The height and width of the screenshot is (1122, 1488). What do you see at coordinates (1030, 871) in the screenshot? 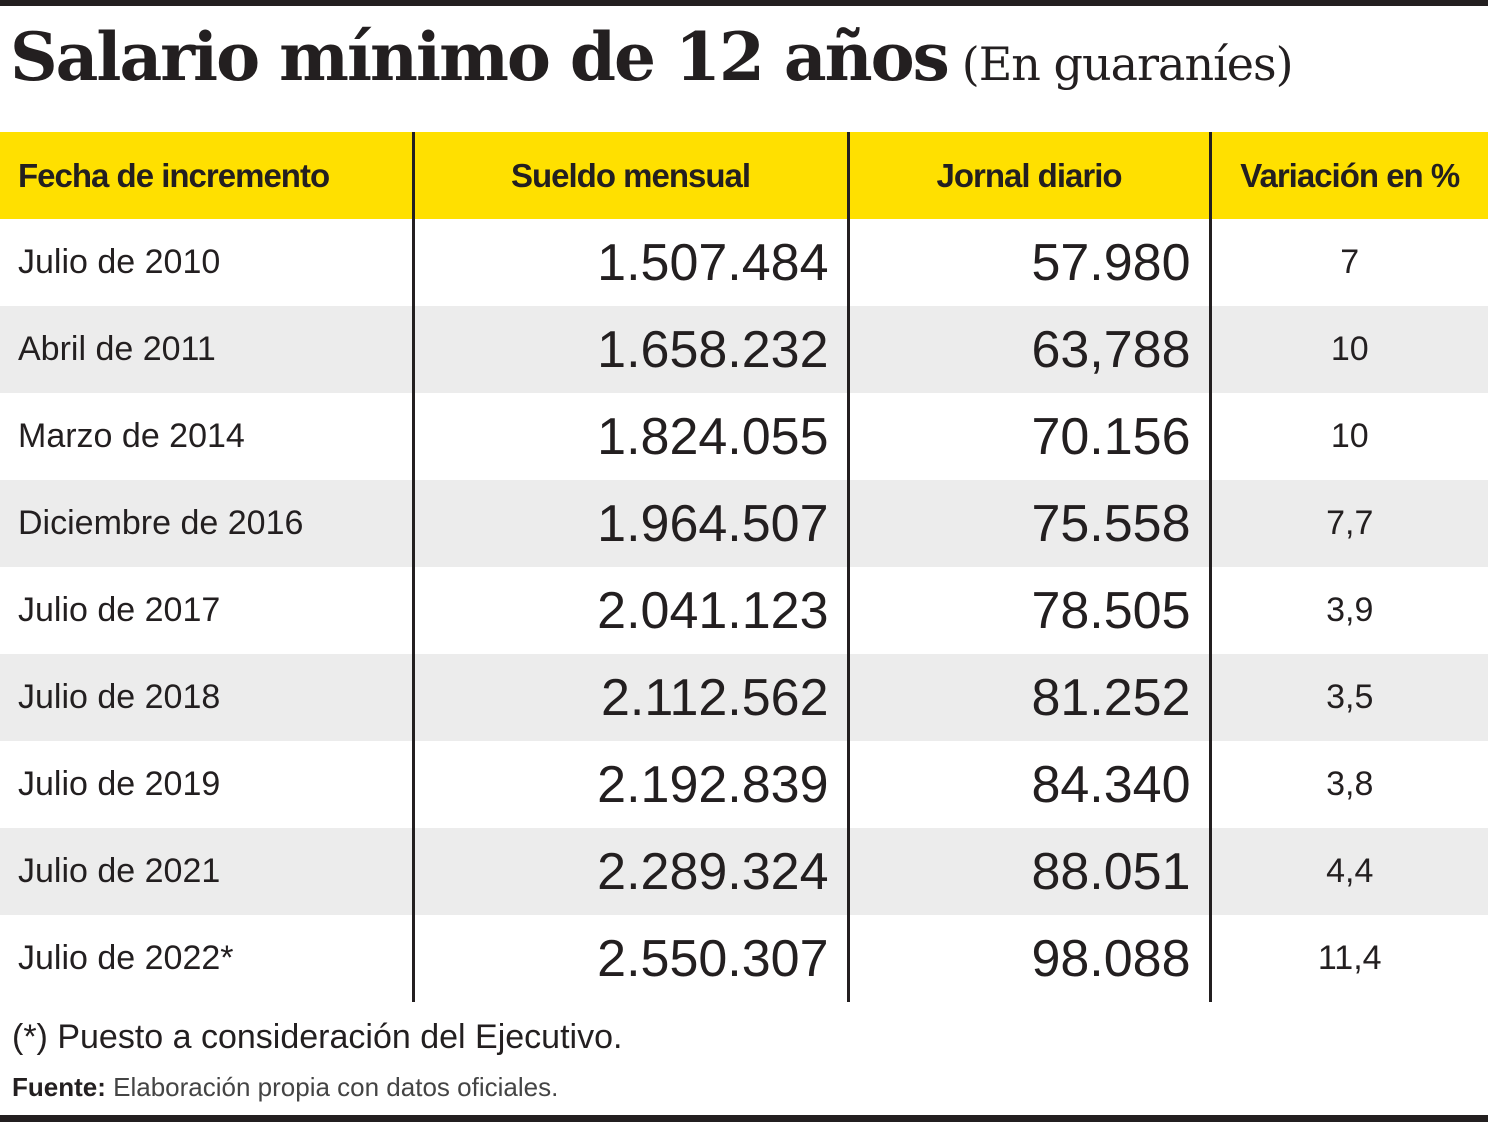
I see `cell-daily-wage: 88.051` at bounding box center [1030, 871].